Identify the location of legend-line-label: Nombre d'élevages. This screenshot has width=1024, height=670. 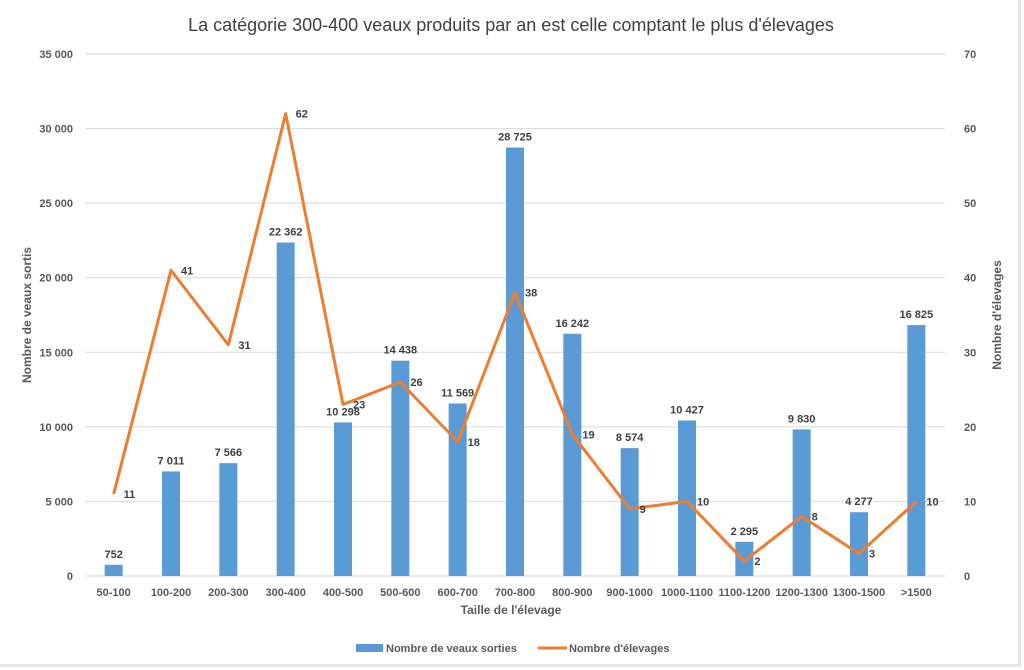
(619, 649).